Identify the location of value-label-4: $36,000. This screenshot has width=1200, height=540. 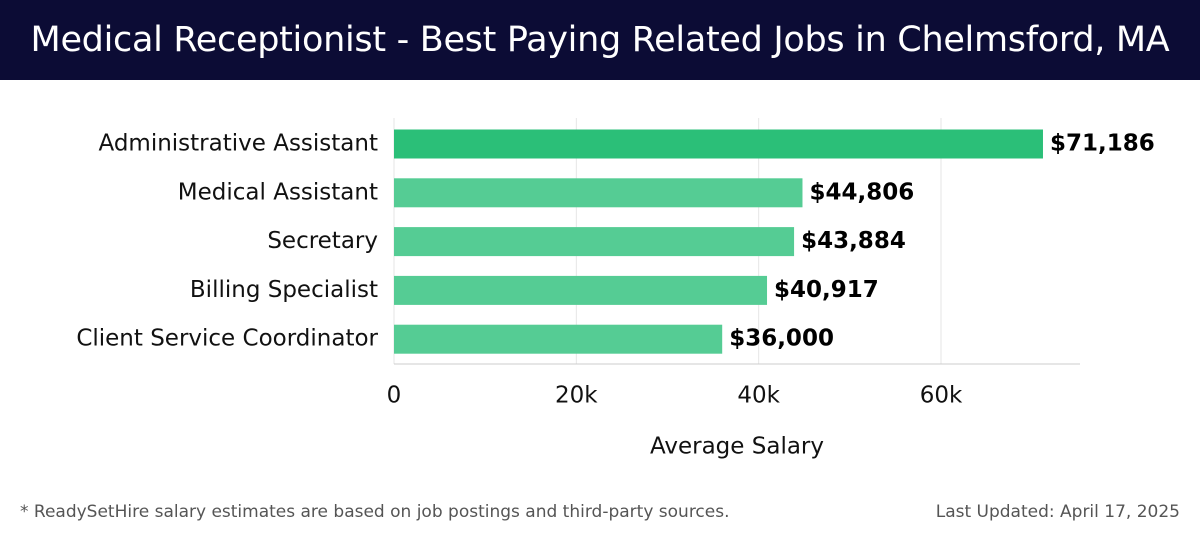
(781, 339).